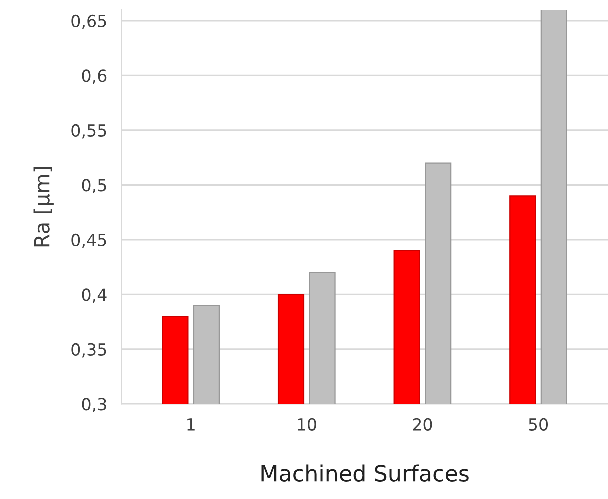 Image resolution: width=608 pixels, height=499 pixels. What do you see at coordinates (538, 424) in the screenshot?
I see `x-tick-label: 50` at bounding box center [538, 424].